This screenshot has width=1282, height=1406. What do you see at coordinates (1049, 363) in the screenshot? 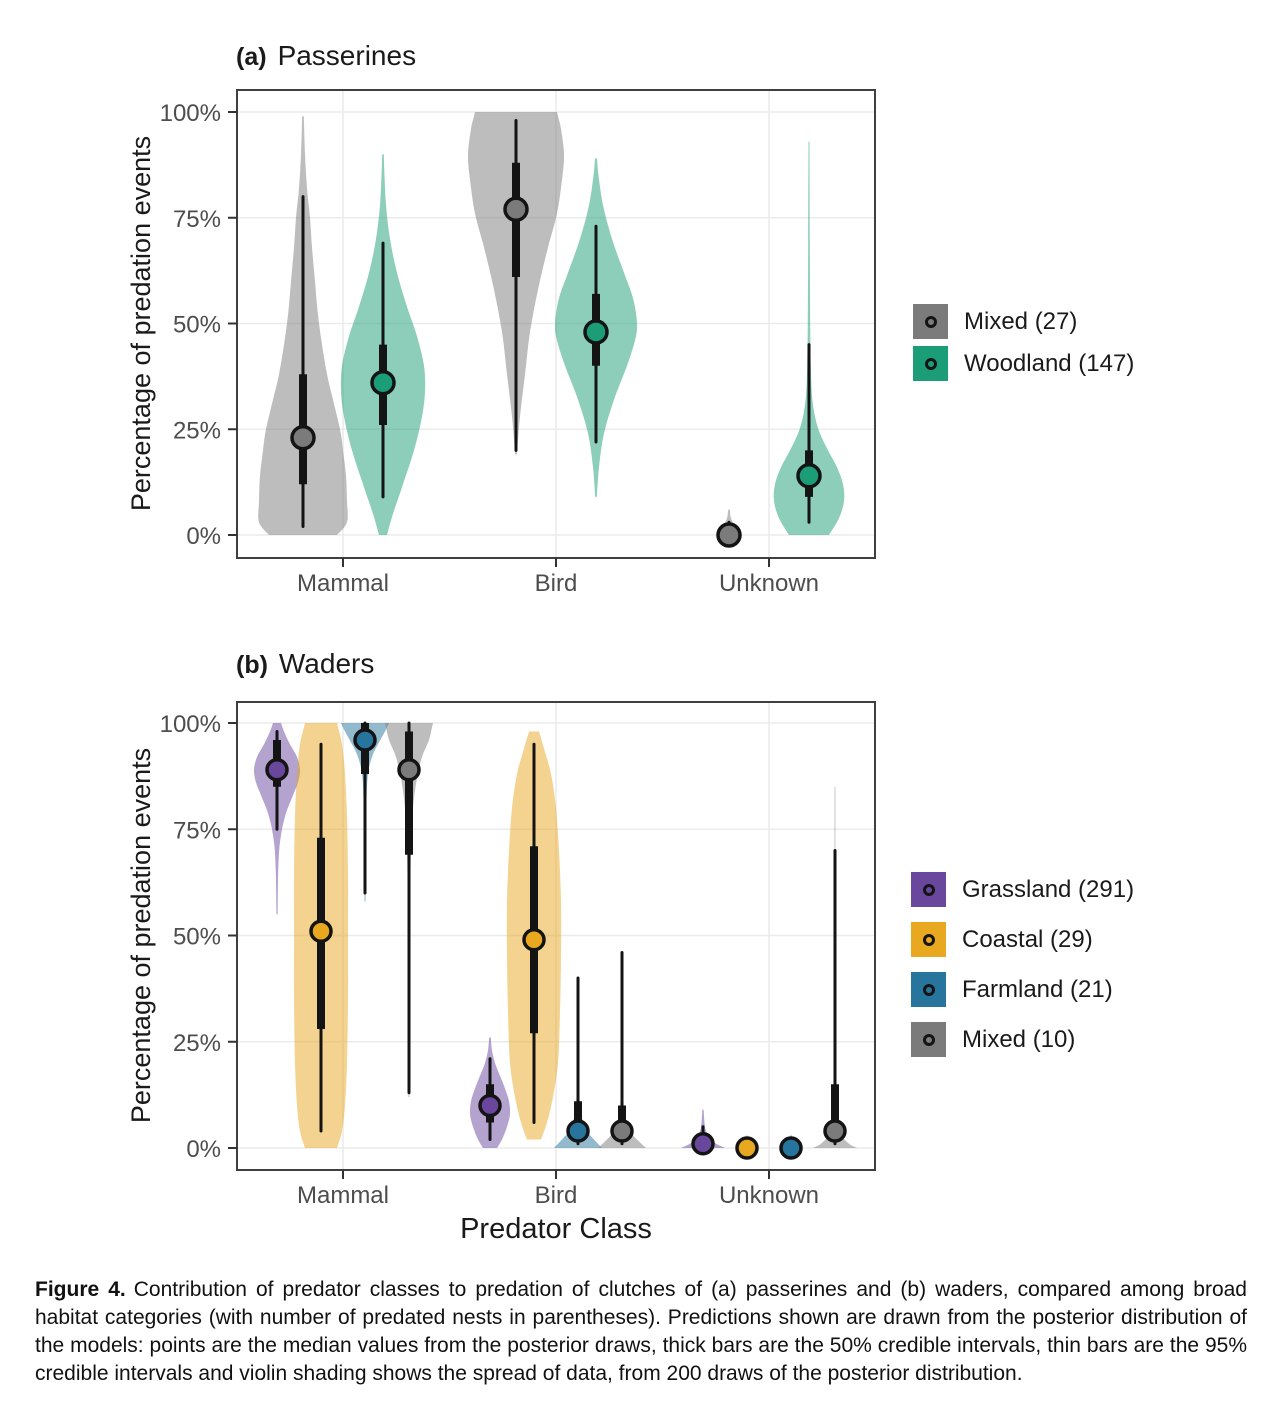
I see `legend-label: Woodland (147)` at bounding box center [1049, 363].